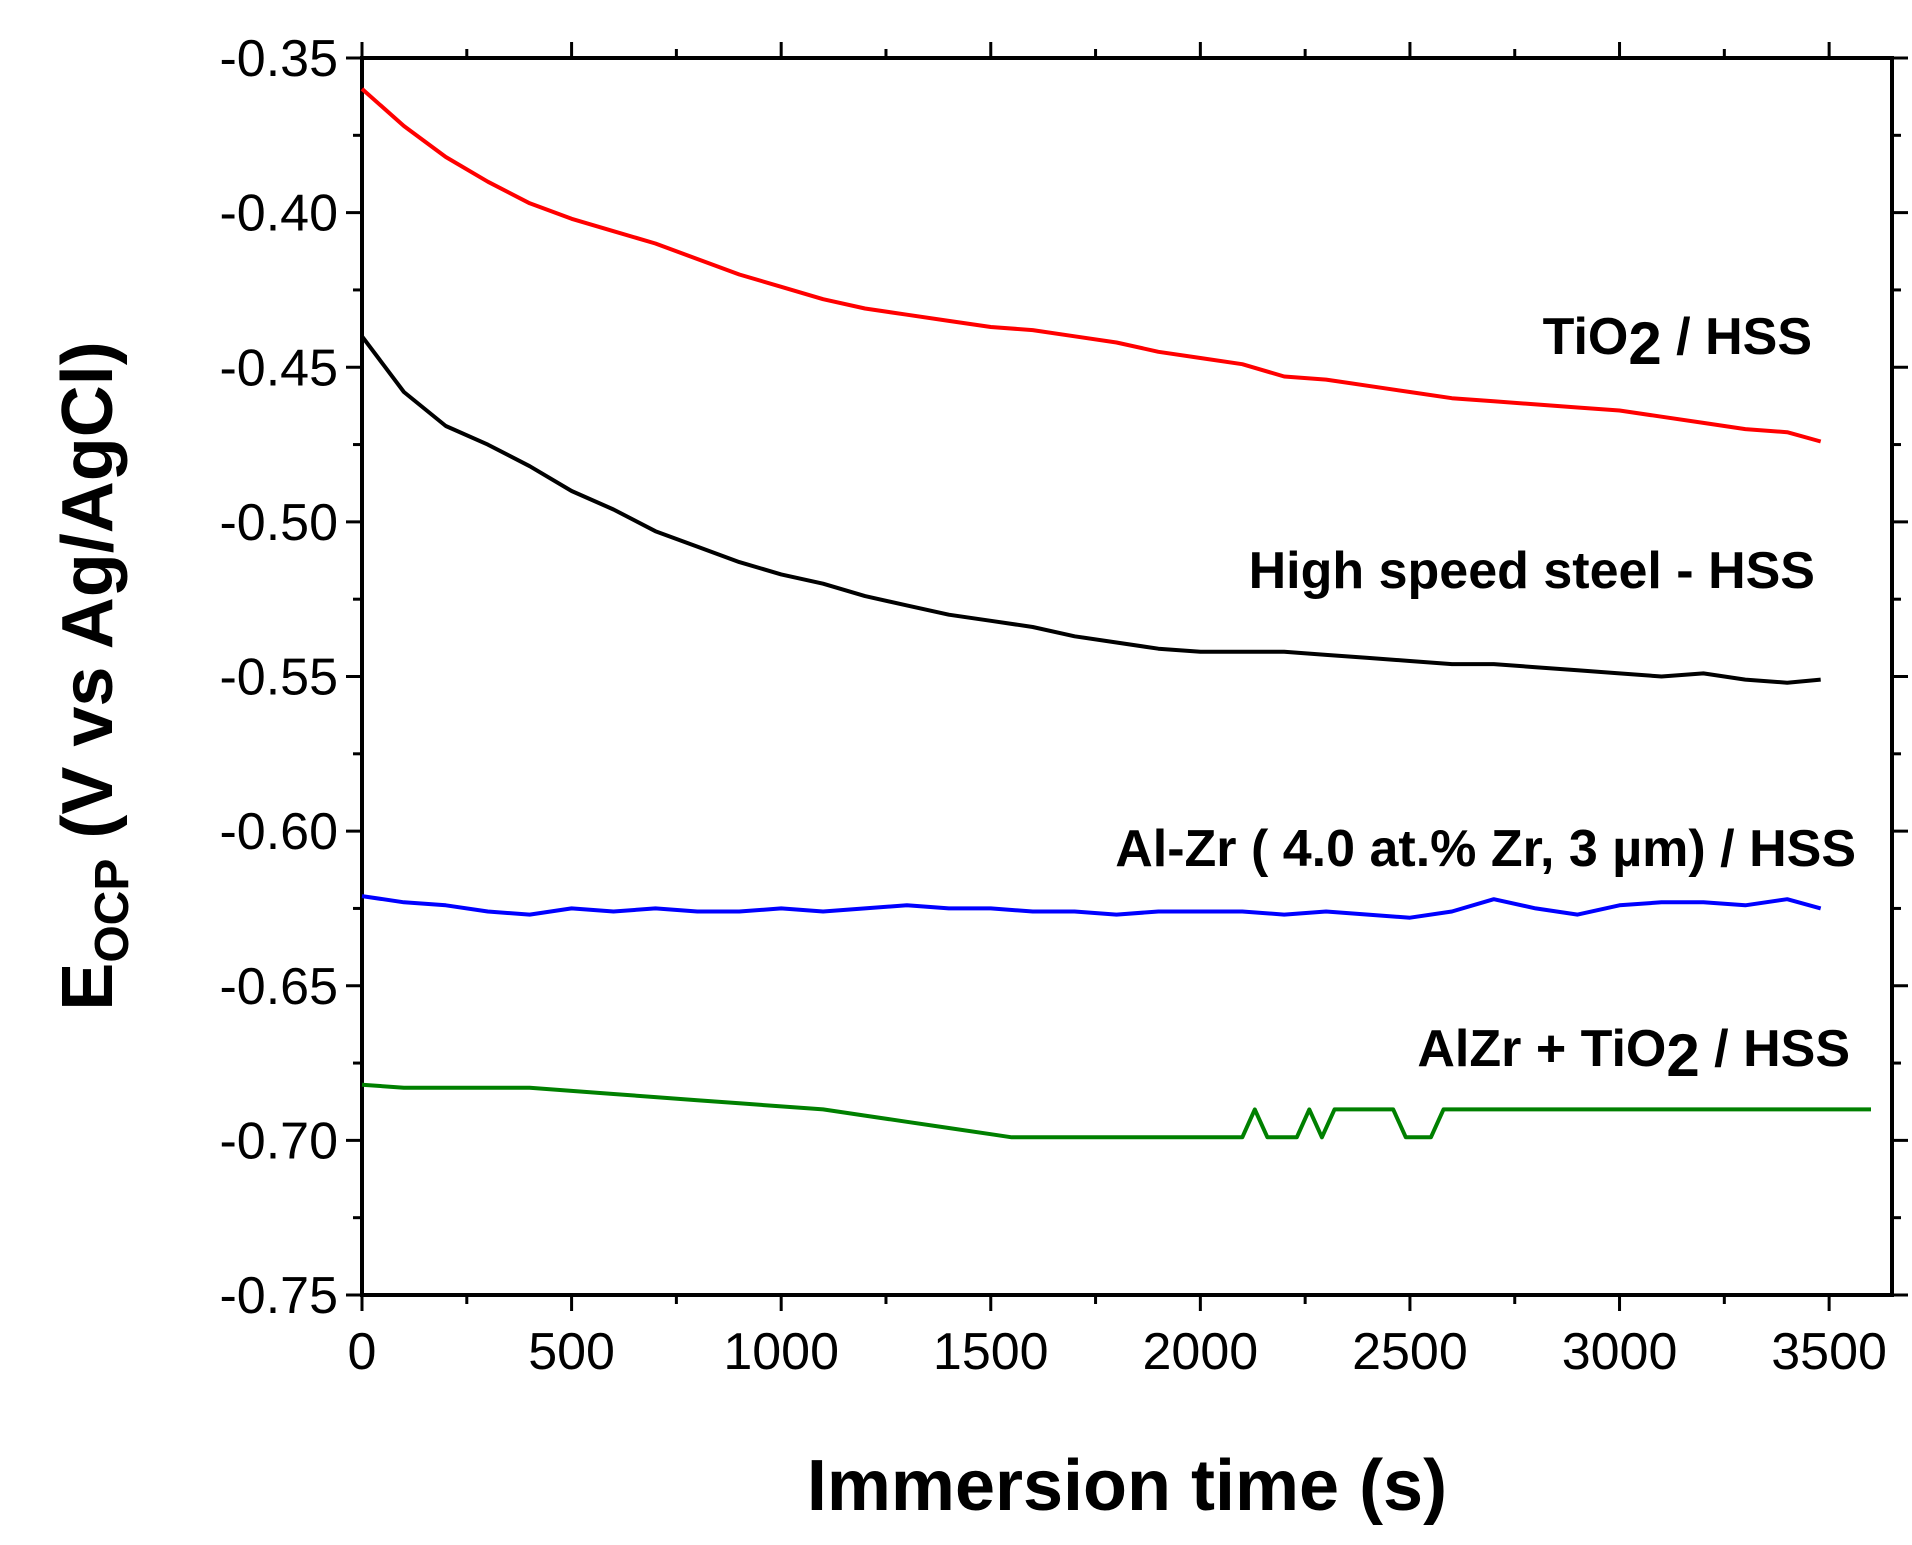 This screenshot has width=1912, height=1545. Describe the element at coordinates (1485, 849) in the screenshot. I see `series-label-2: Al-Zr ( 4.0 at.% Zr, 3 µm) / HSS` at that location.